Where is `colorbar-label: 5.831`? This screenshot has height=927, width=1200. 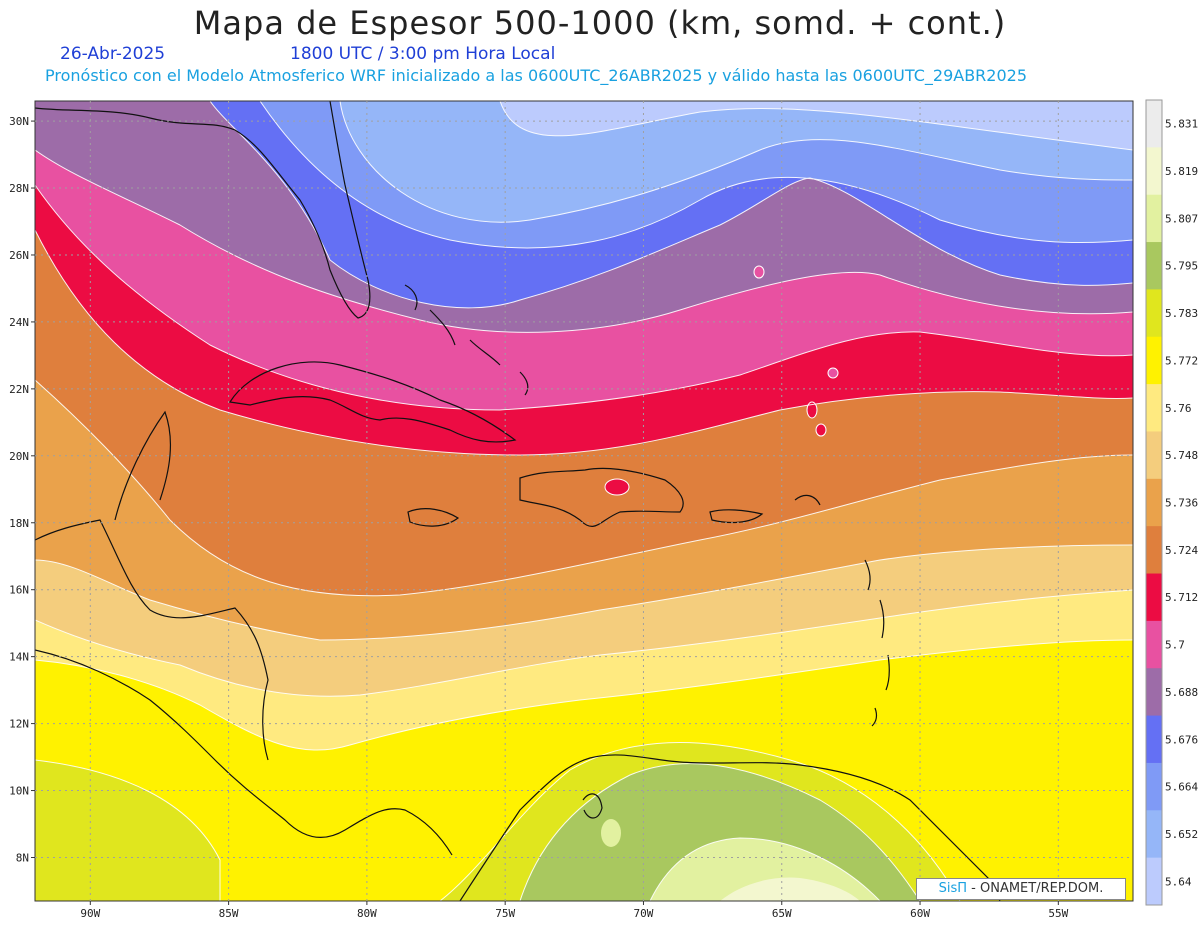 colorbar-label: 5.831 is located at coordinates (1181, 124).